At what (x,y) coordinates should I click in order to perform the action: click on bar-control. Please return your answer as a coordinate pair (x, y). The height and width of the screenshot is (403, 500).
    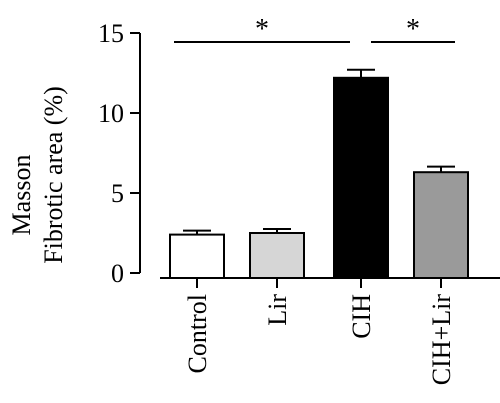
    Looking at the image, I should click on (197, 256).